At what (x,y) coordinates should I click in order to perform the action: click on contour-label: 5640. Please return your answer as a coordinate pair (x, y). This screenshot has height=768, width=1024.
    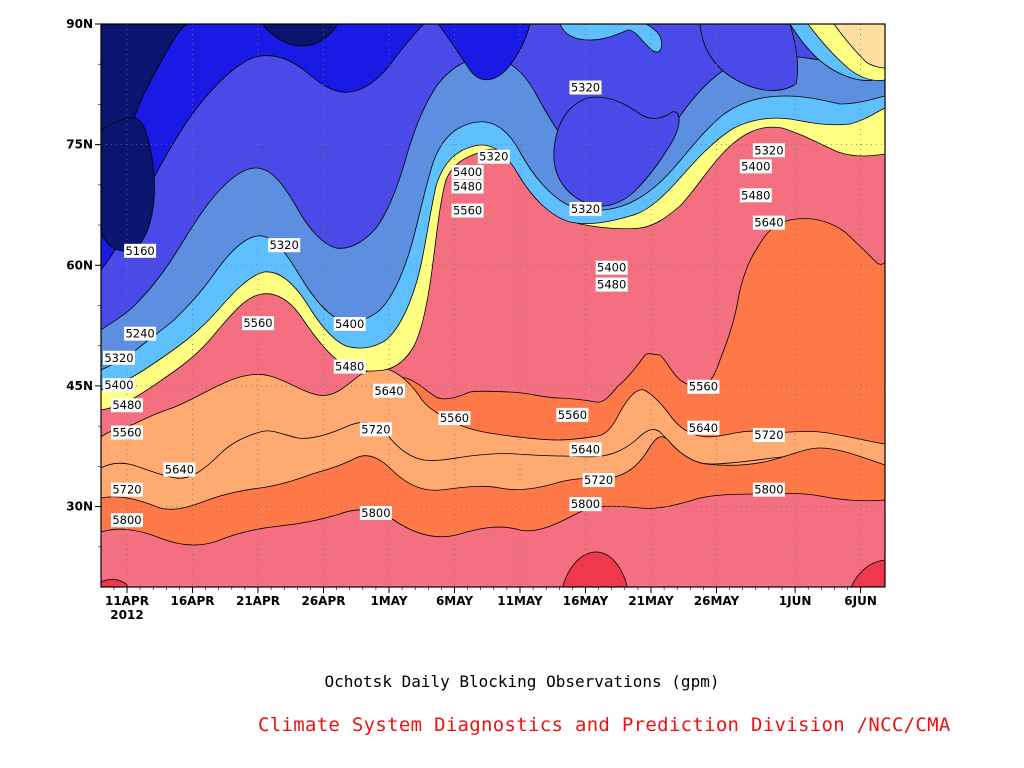
    Looking at the image, I should click on (768, 222).